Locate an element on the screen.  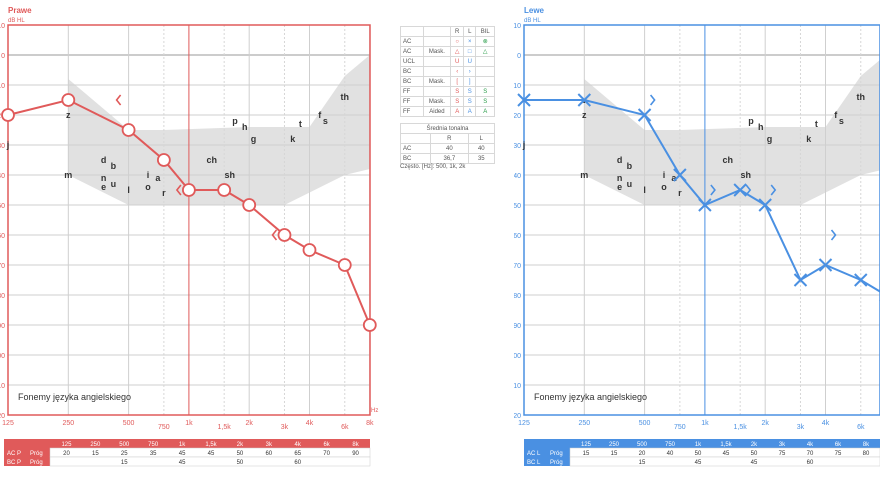
legend-cell: BC is located at coordinates (412, 71).